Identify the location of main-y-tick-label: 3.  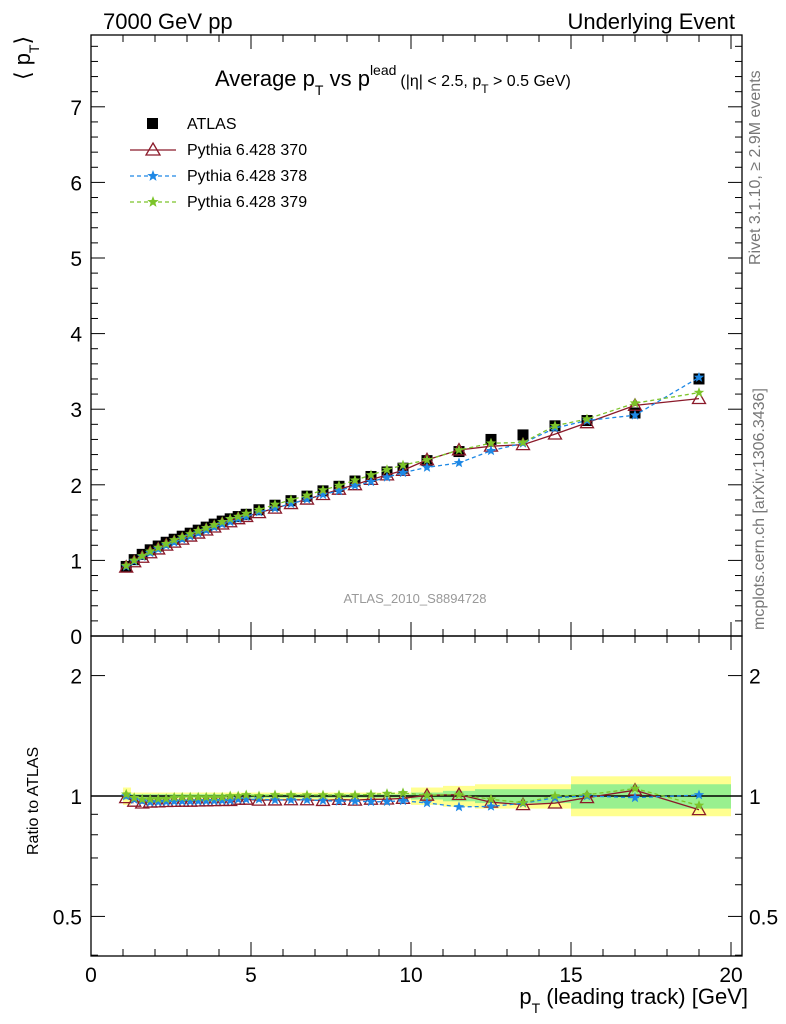
(76, 410).